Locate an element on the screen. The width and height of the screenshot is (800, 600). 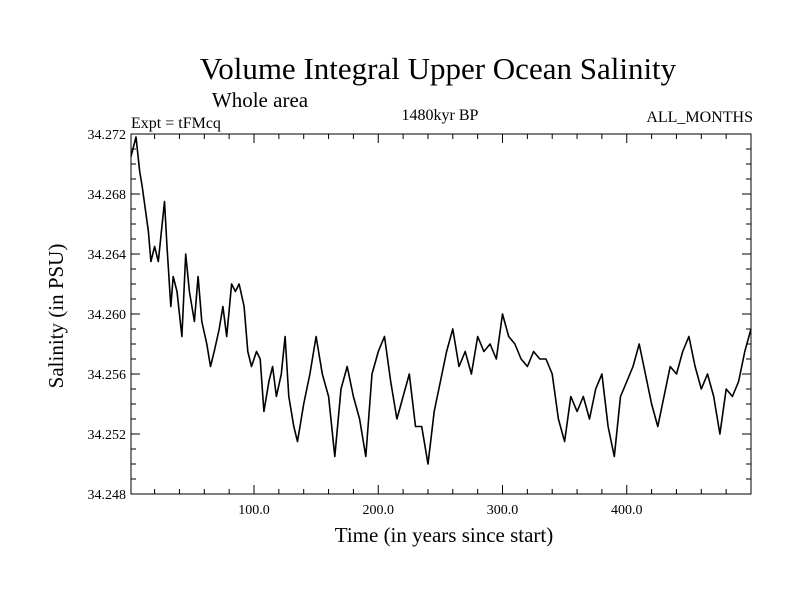
chart-title: Volume Integral Upper Ocean Salinity is located at coordinates (438, 68).